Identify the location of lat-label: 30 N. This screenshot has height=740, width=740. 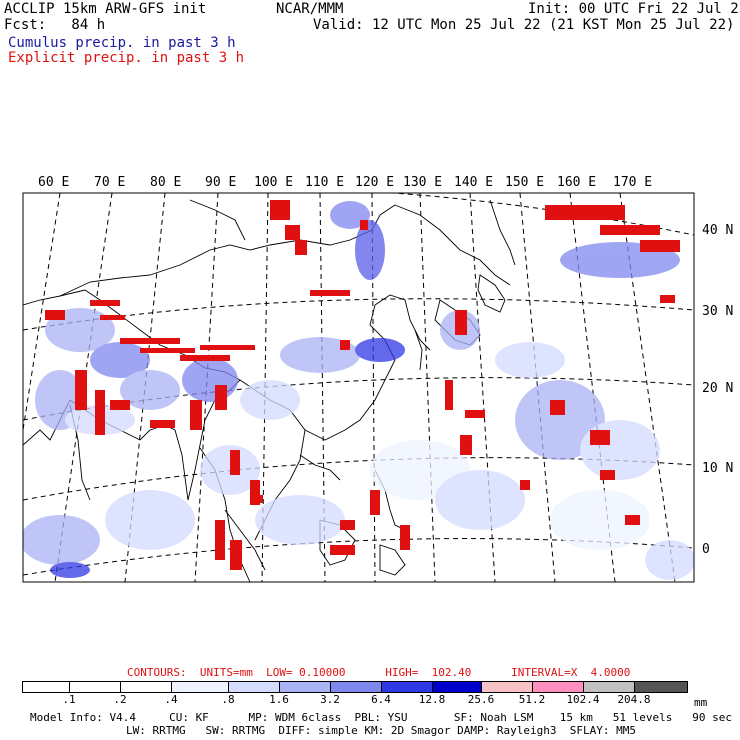
(717, 311).